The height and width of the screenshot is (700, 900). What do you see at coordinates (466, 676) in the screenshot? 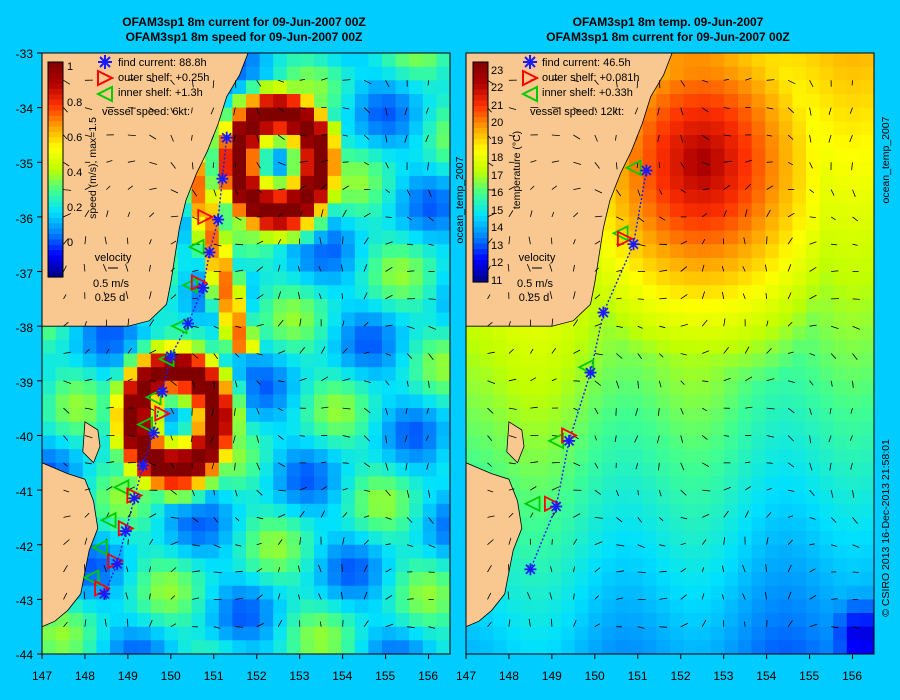
I see `x-tick-label: 147` at bounding box center [466, 676].